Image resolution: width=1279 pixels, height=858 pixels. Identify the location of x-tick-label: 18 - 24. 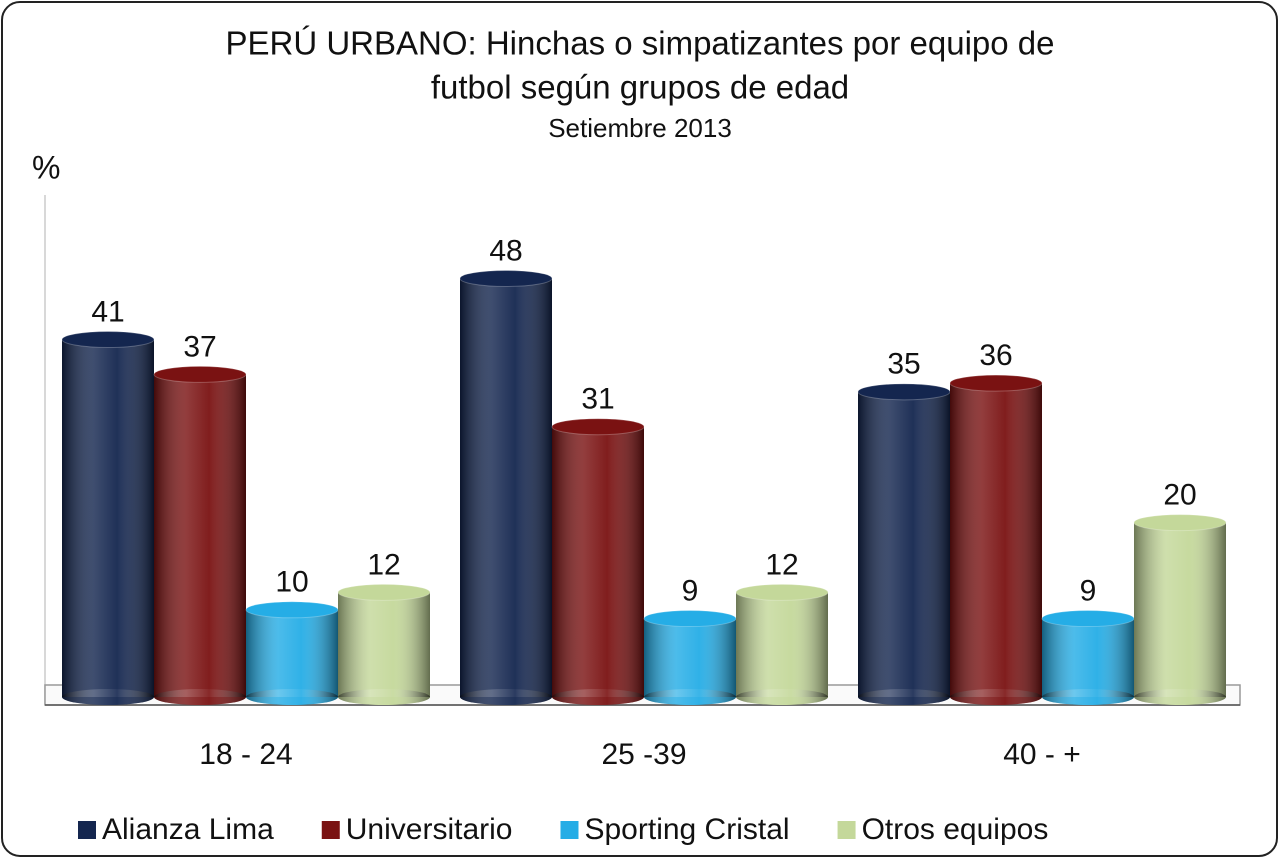
(245, 754).